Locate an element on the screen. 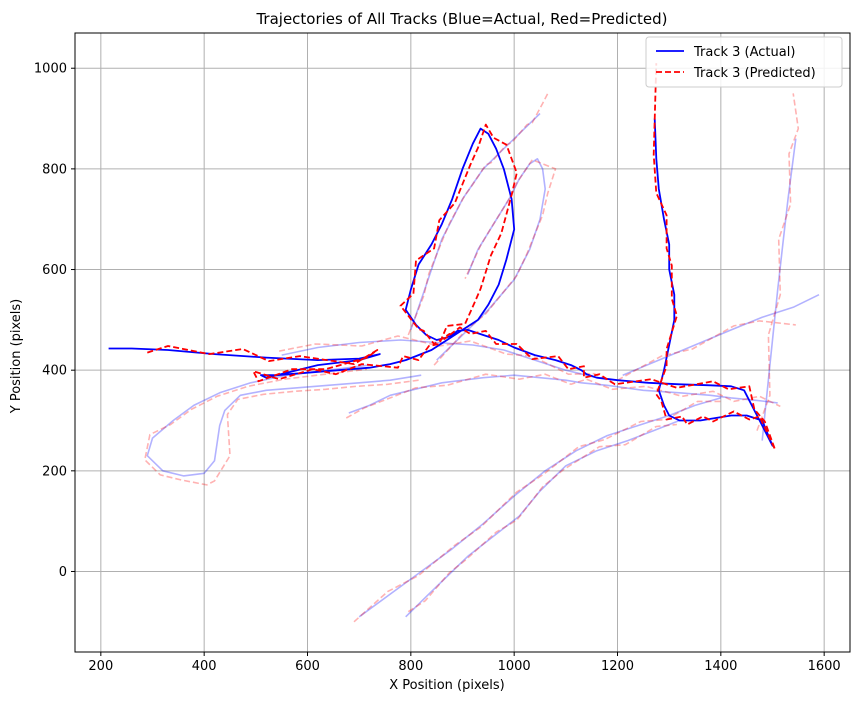  x-tick-label: 1200 is located at coordinates (617, 666).